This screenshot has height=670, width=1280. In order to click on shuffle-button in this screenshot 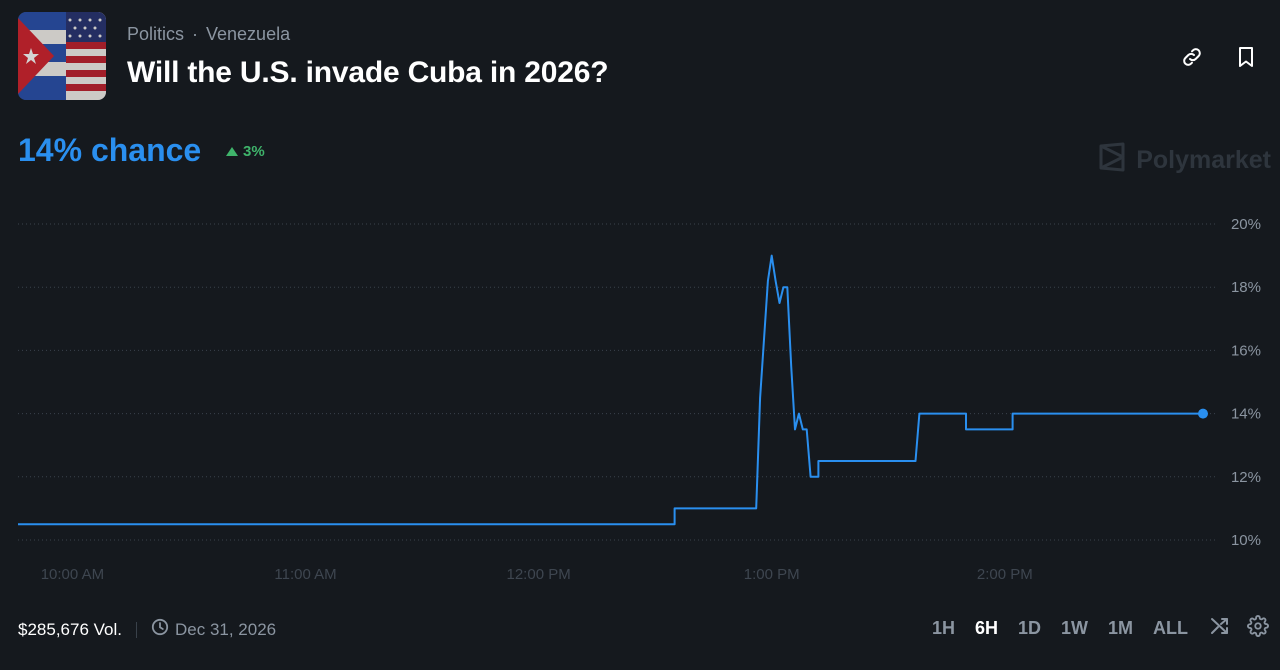, I will do `click(1220, 628)`.